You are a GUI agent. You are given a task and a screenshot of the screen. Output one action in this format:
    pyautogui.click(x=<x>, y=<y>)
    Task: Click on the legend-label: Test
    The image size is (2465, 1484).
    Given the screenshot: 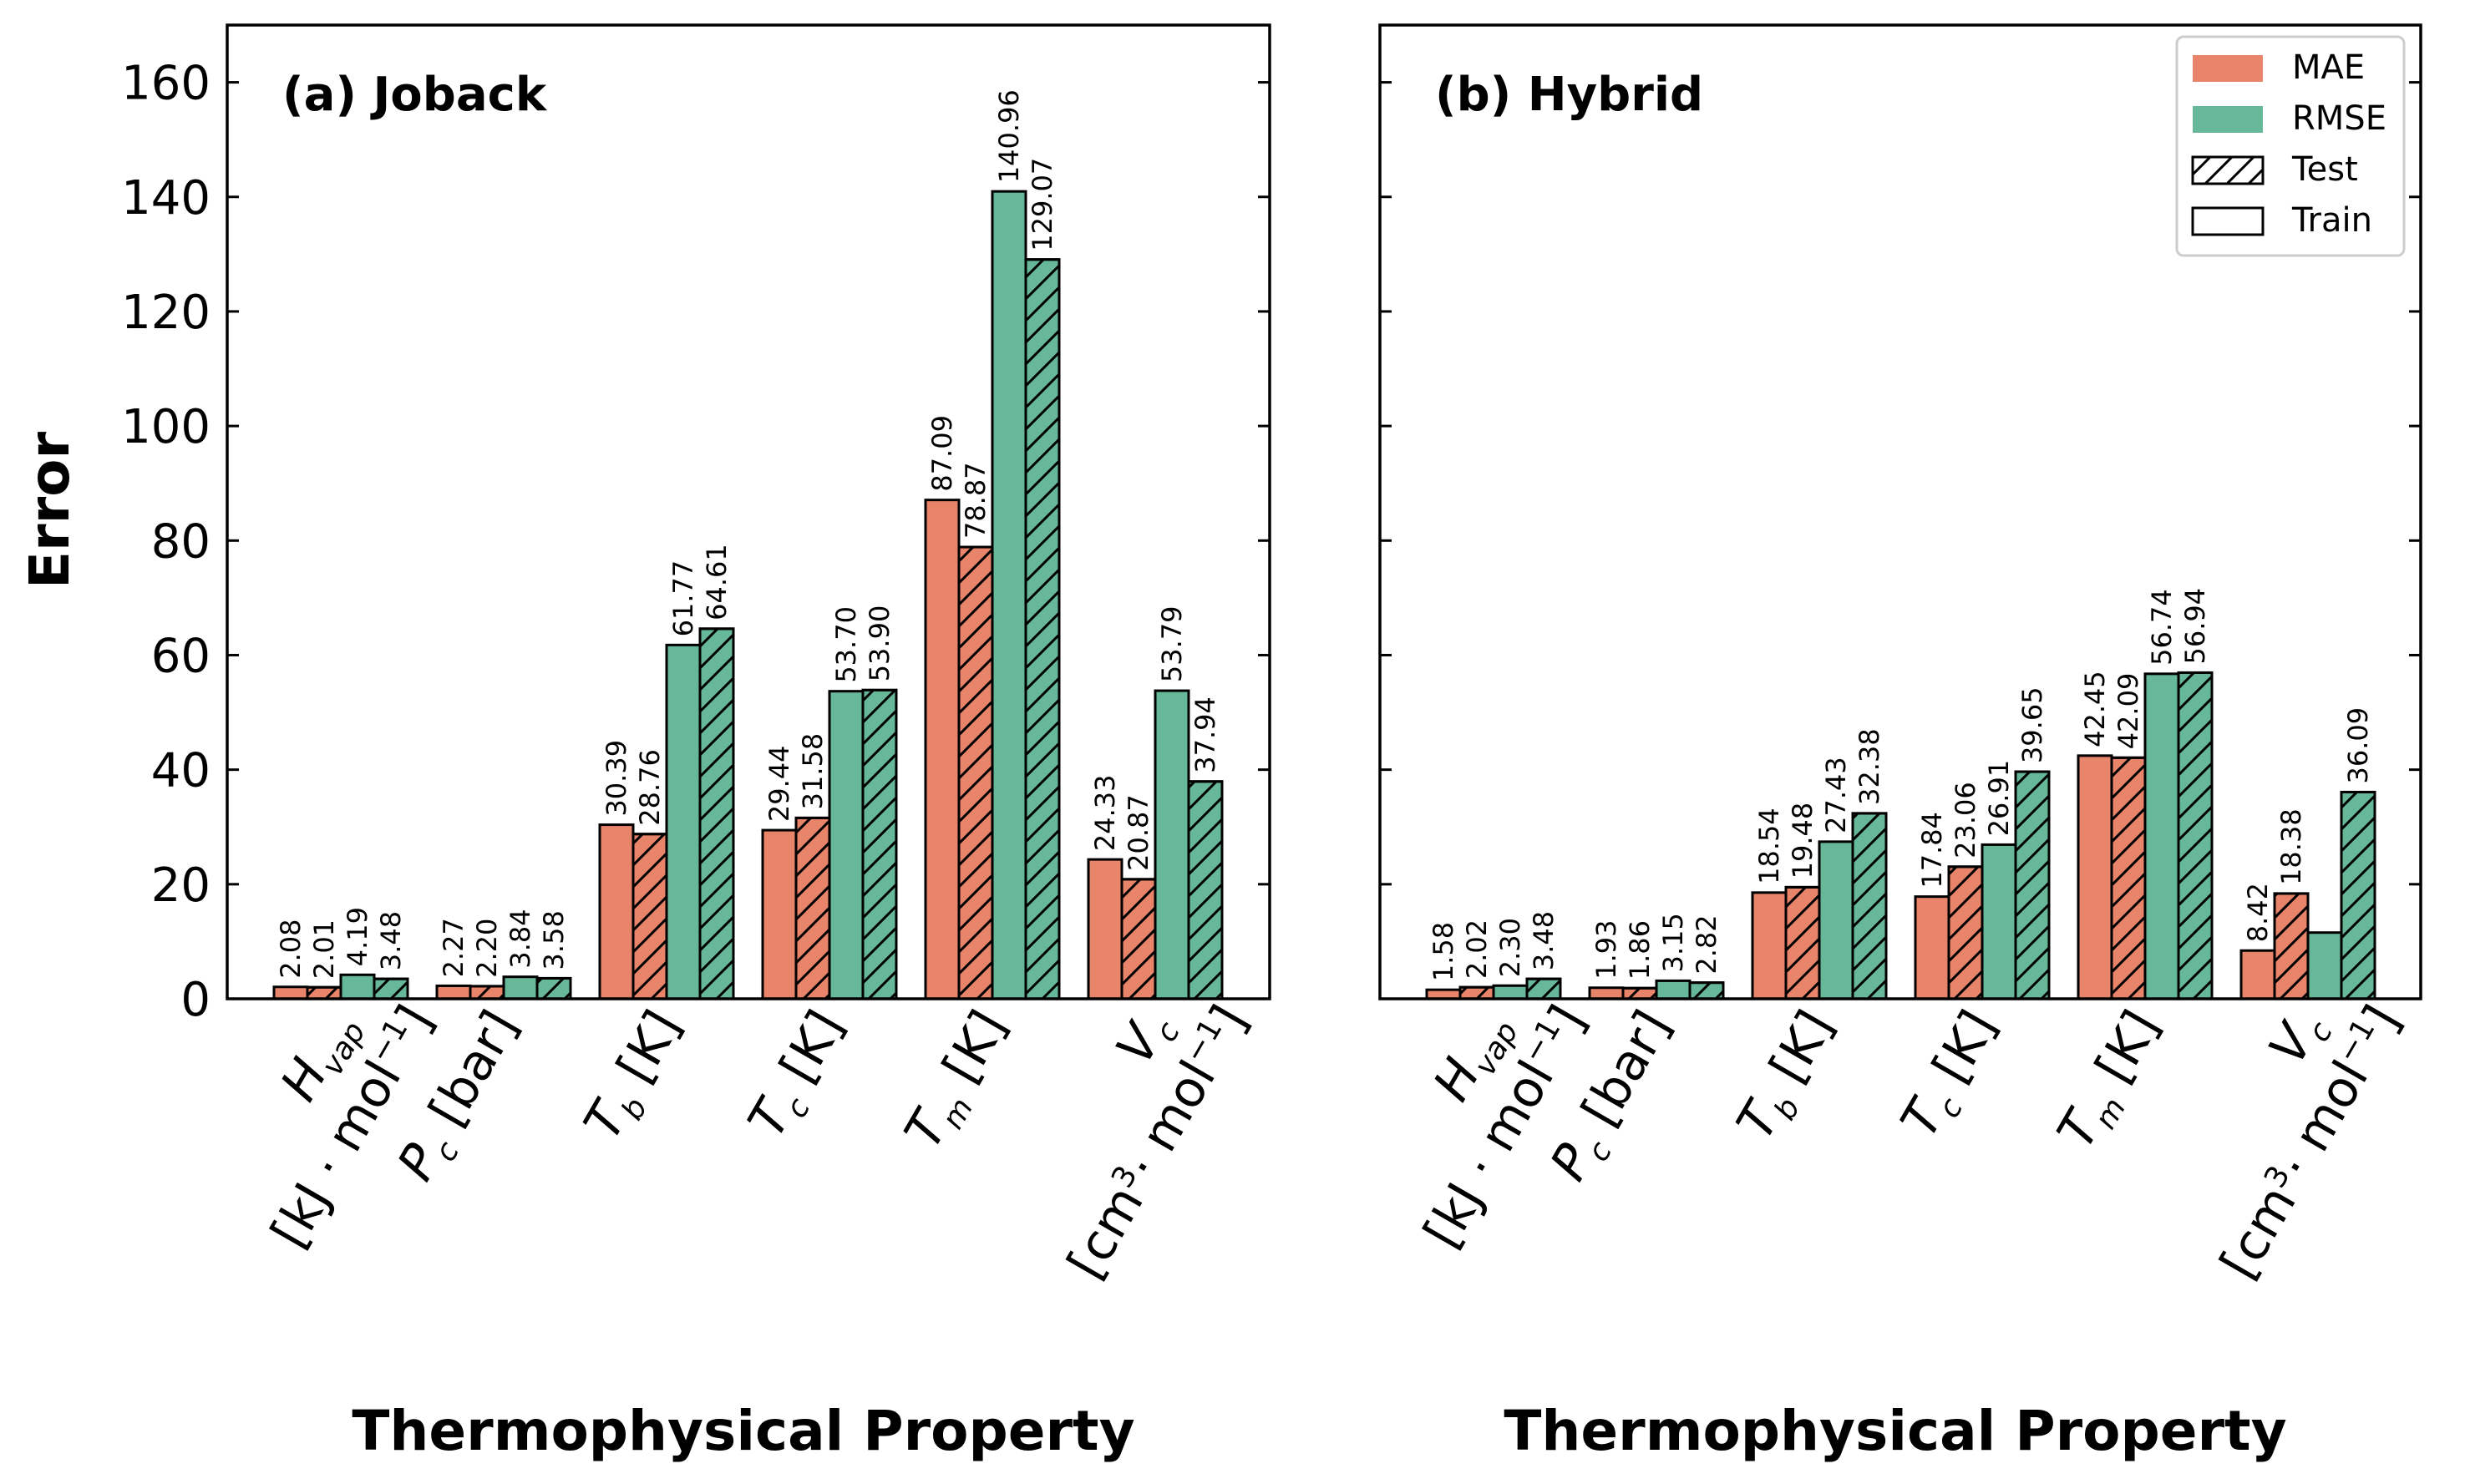 What is the action you would take?
    pyautogui.click(x=2325, y=169)
    